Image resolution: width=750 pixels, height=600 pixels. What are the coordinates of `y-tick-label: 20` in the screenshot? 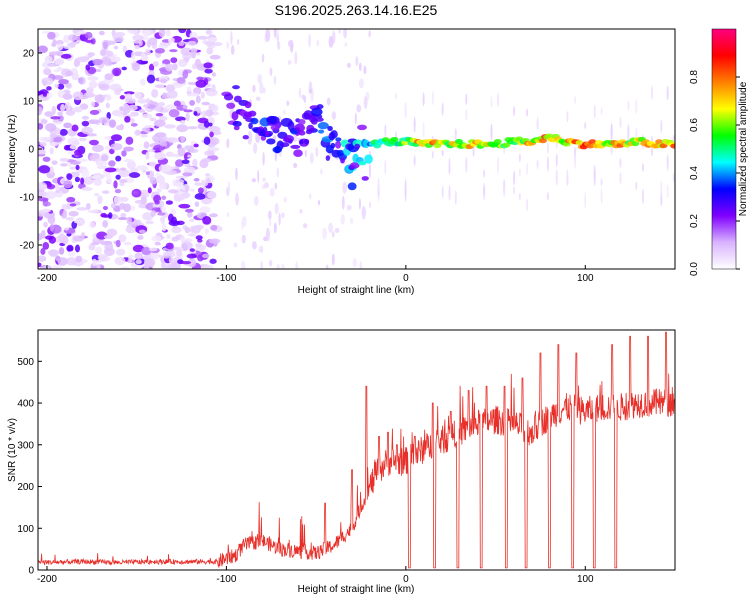 It's located at (29, 54).